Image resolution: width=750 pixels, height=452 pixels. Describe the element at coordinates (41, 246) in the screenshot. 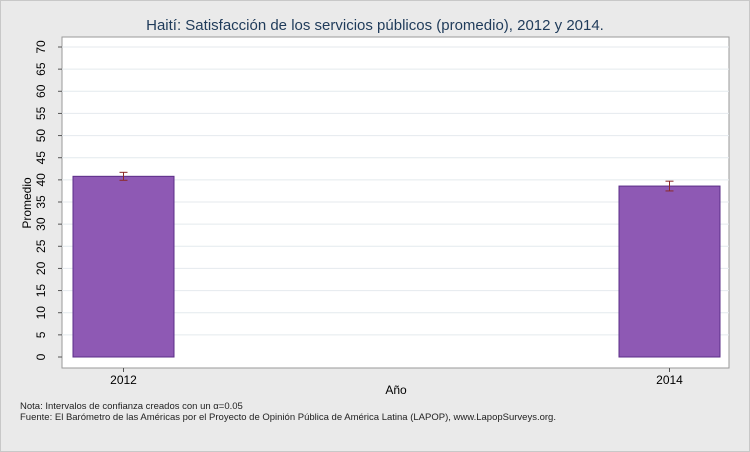

I see `y-tick-label: 25` at that location.